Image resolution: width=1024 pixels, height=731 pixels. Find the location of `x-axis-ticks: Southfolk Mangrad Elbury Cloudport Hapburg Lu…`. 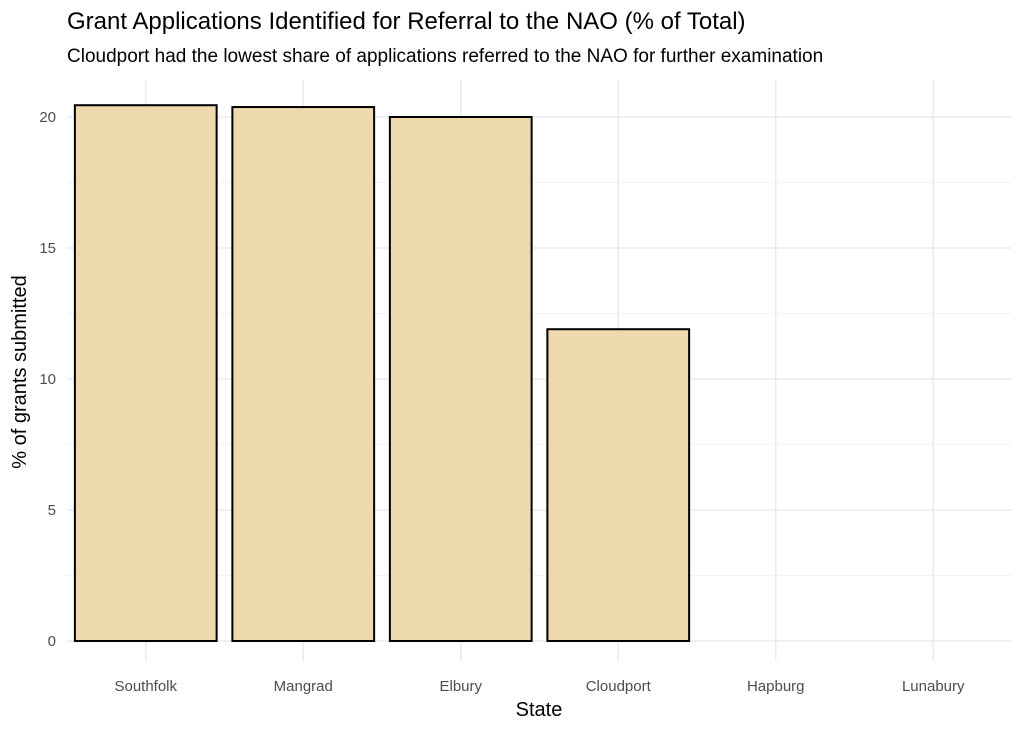

x-axis-ticks: Southfolk Mangrad Elbury Cloudport Hapburg Lu… is located at coordinates (539, 686).